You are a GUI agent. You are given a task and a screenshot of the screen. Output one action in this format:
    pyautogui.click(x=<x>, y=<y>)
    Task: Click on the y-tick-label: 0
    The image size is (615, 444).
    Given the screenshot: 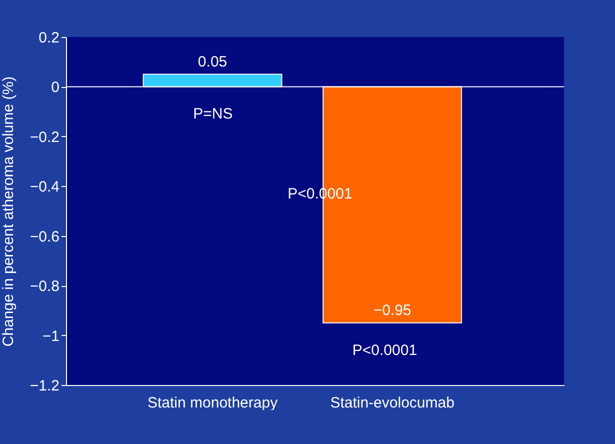 What is the action you would take?
    pyautogui.click(x=55, y=87)
    